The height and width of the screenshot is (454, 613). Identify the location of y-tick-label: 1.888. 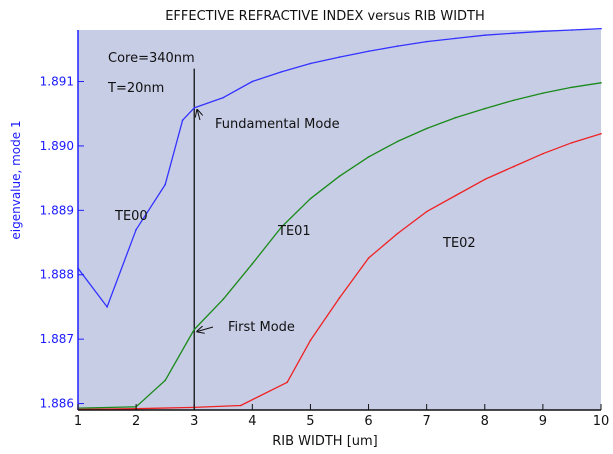
(57, 275).